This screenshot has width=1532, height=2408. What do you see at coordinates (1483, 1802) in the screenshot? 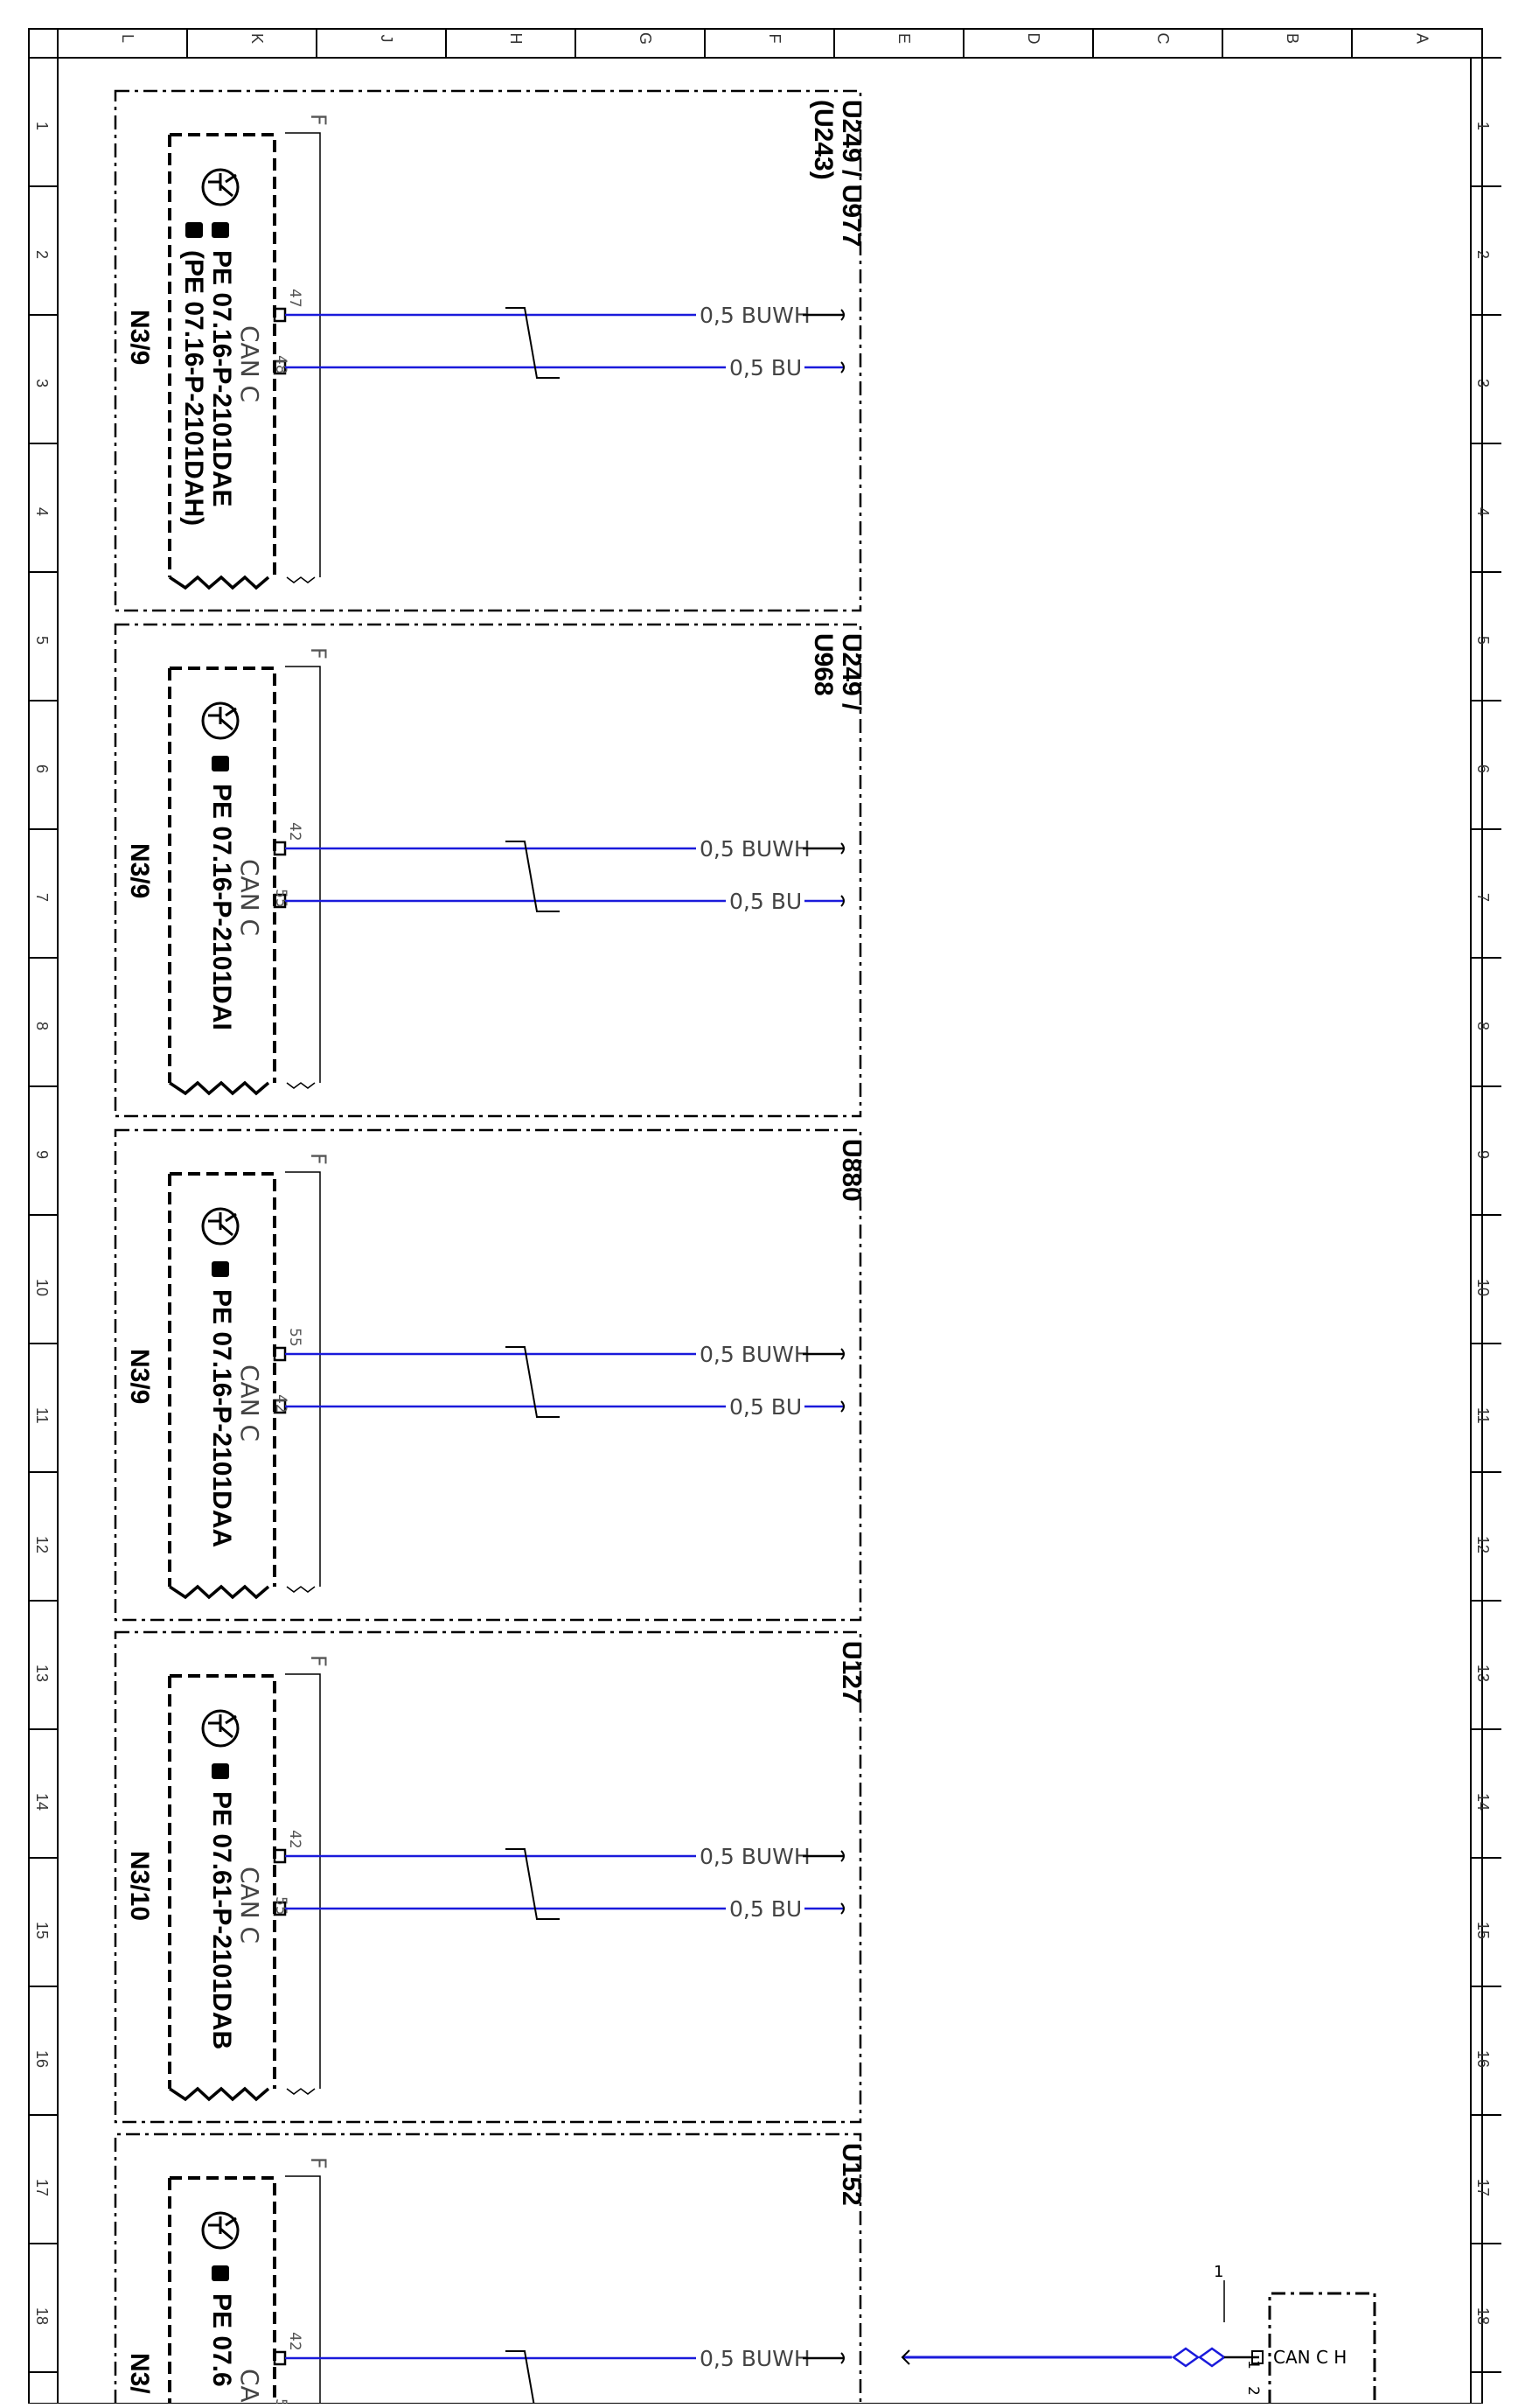
I see `row-number-right: 14` at bounding box center [1483, 1802].